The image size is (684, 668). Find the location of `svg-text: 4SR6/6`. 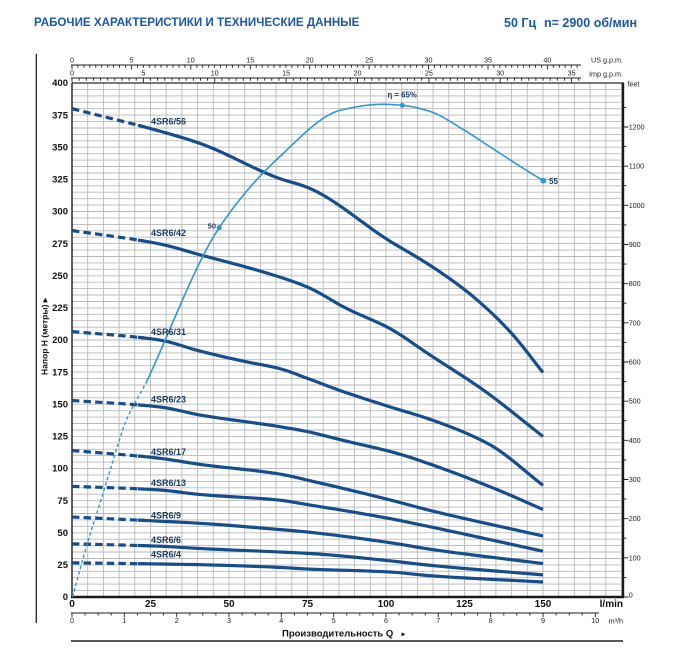

svg-text: 4SR6/6 is located at coordinates (166, 540).